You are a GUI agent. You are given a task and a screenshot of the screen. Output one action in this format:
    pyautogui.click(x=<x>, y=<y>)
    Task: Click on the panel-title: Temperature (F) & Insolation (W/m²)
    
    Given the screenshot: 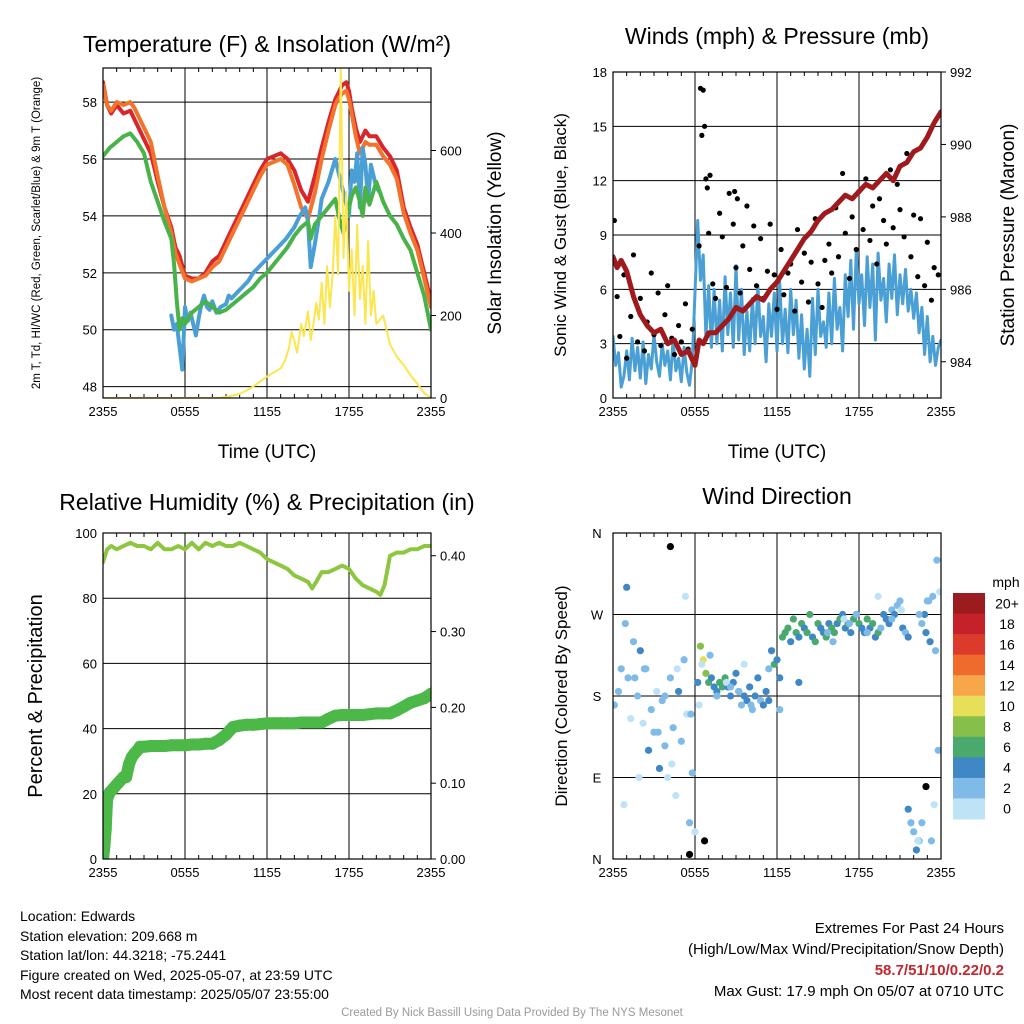 What is the action you would take?
    pyautogui.click(x=267, y=44)
    